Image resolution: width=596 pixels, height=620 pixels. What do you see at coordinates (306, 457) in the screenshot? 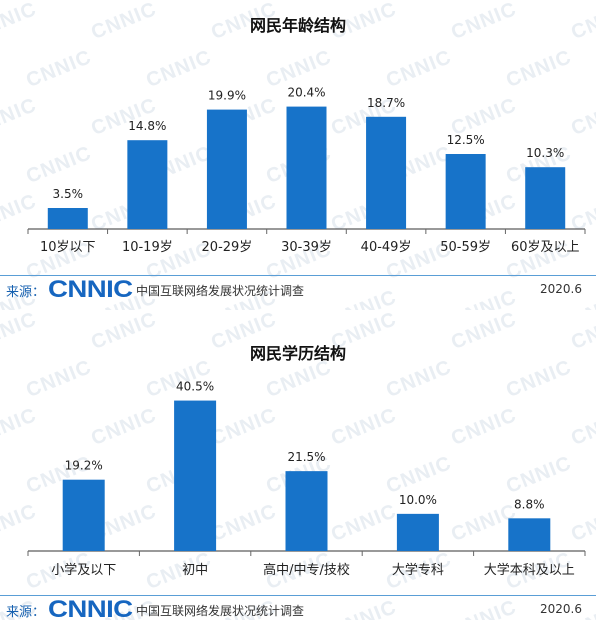
I see `data-label: 21.5%` at bounding box center [306, 457].